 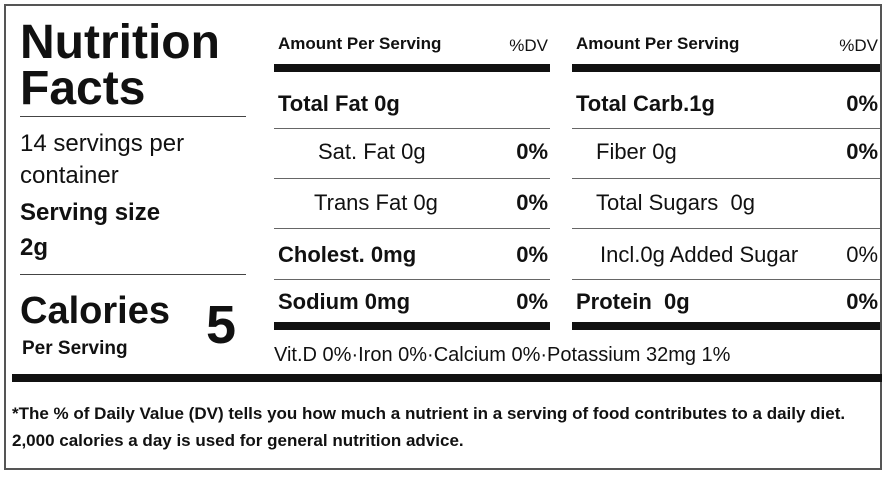 I want to click on servings: 14 servings per container, so click(x=102, y=159).